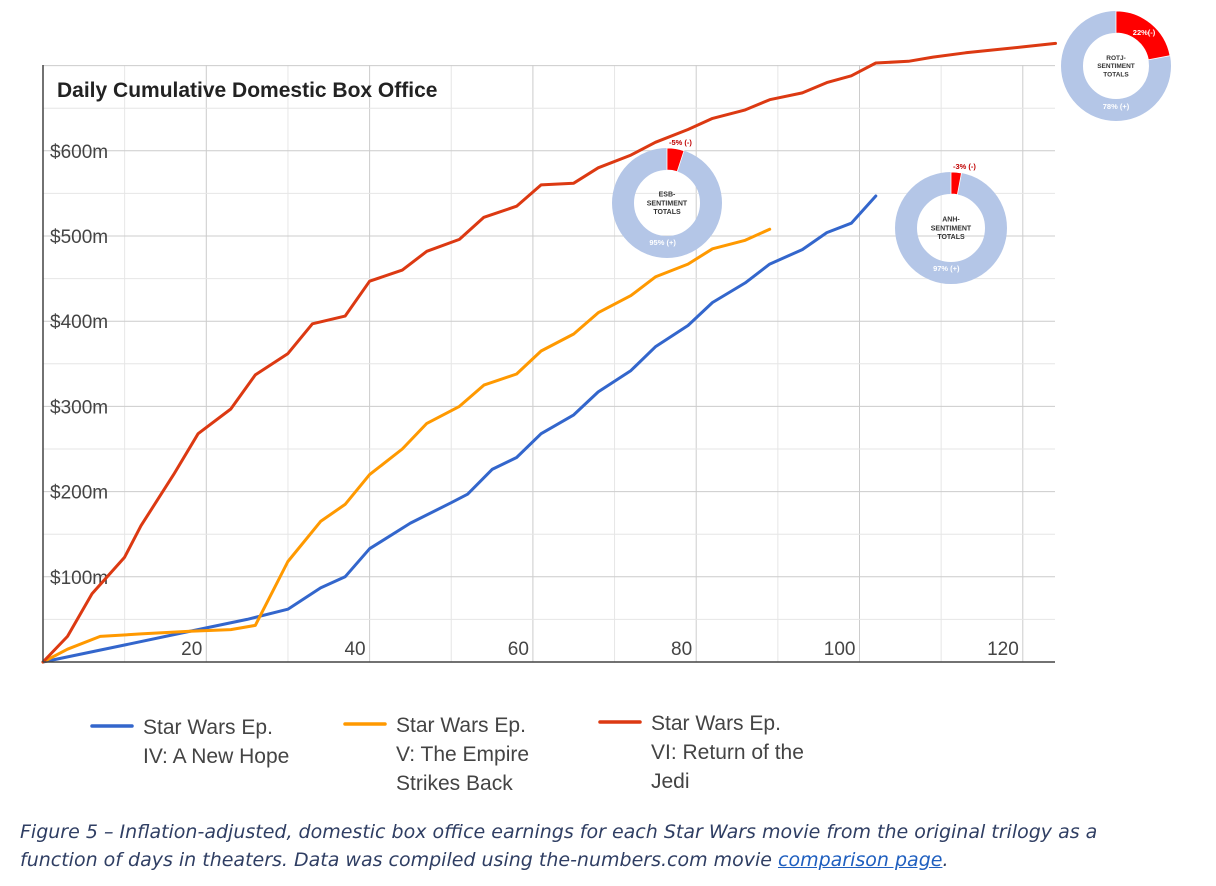 This screenshot has height=886, width=1216. I want to click on comparison-page-link: comparison page, so click(860, 860).